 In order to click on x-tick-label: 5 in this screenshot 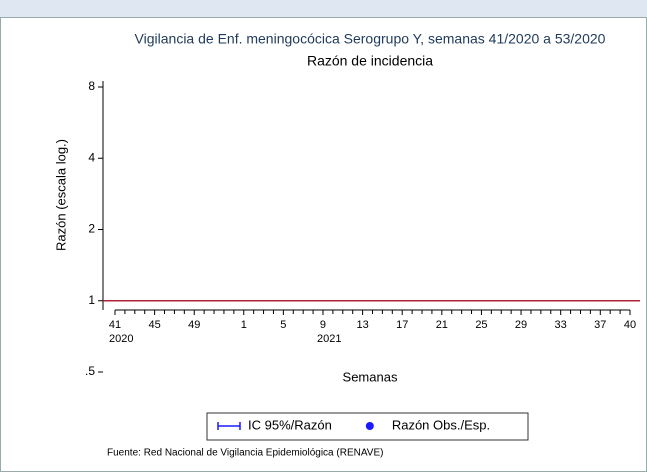, I will do `click(283, 325)`.